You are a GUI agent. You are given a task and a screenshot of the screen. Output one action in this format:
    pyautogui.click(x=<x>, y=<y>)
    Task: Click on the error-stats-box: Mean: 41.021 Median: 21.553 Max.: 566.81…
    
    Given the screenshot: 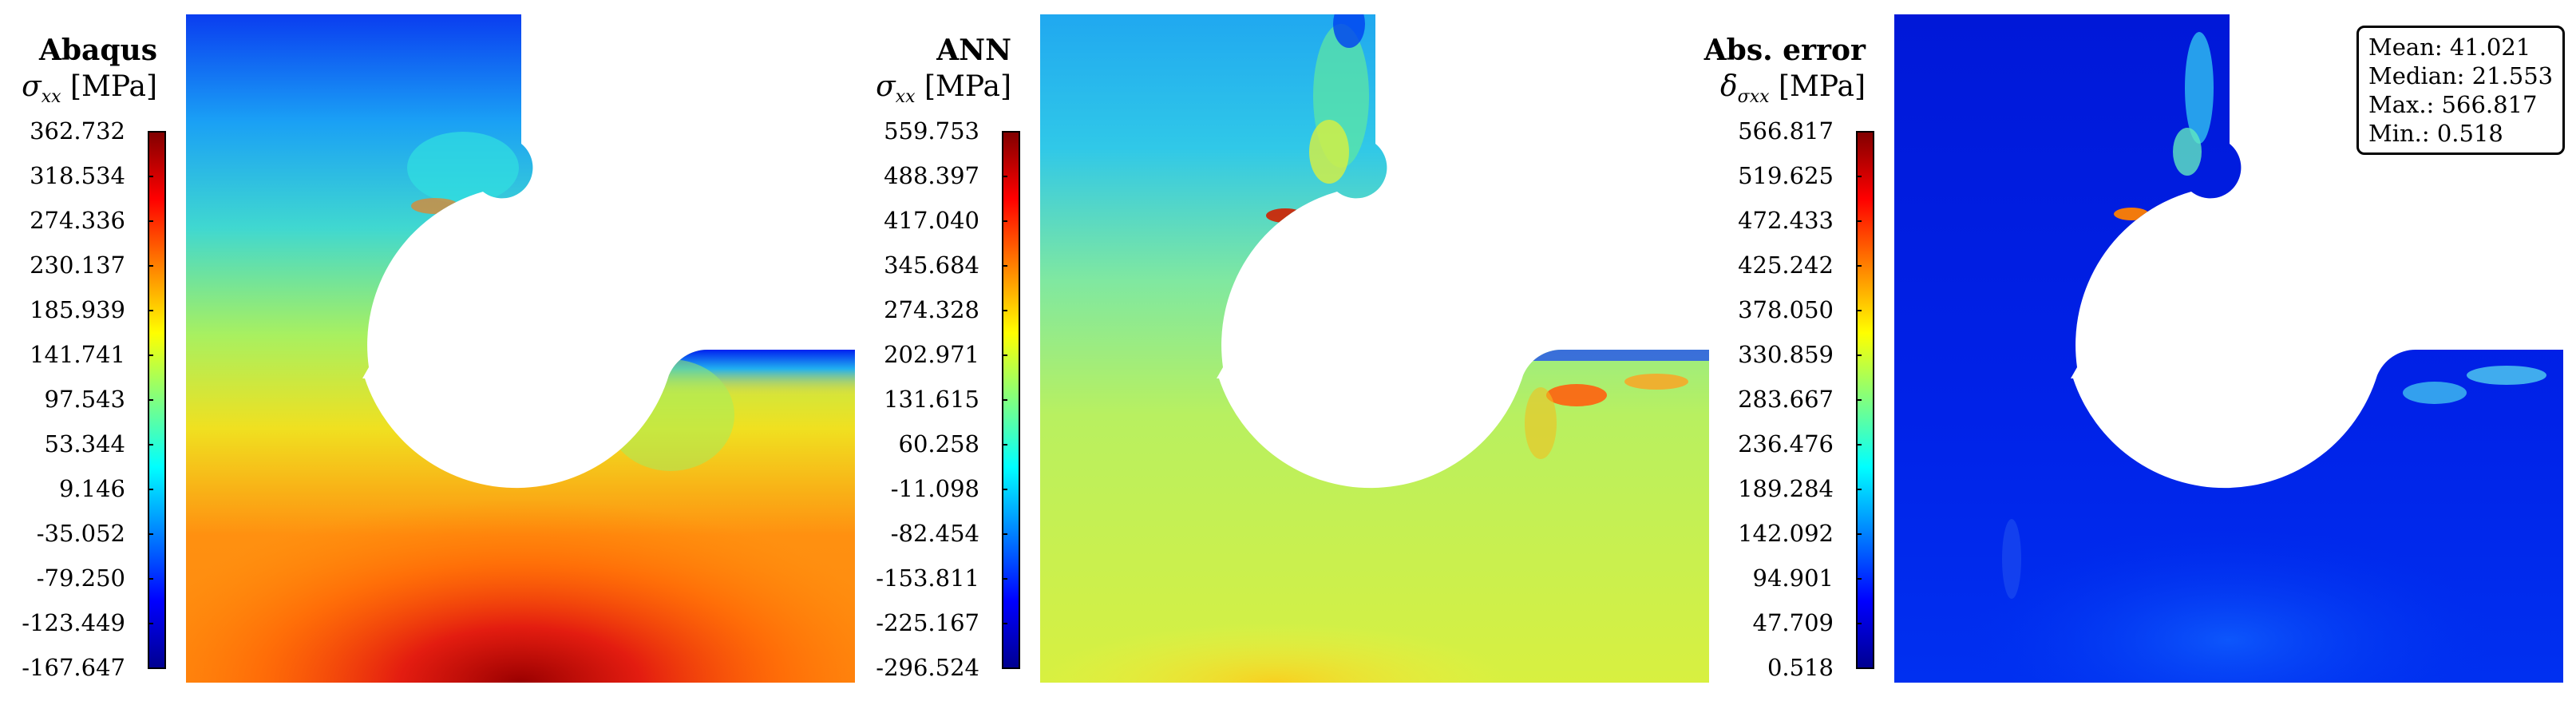 What is the action you would take?
    pyautogui.click(x=2461, y=91)
    